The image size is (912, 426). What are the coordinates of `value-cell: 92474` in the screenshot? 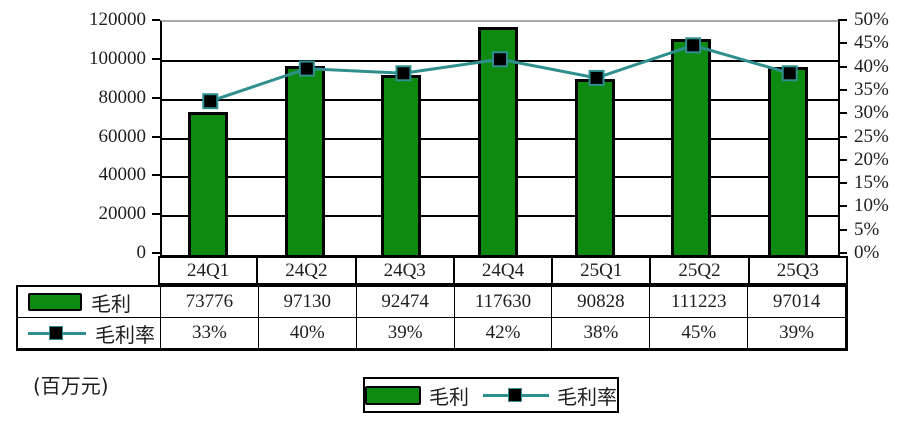 It's located at (405, 302).